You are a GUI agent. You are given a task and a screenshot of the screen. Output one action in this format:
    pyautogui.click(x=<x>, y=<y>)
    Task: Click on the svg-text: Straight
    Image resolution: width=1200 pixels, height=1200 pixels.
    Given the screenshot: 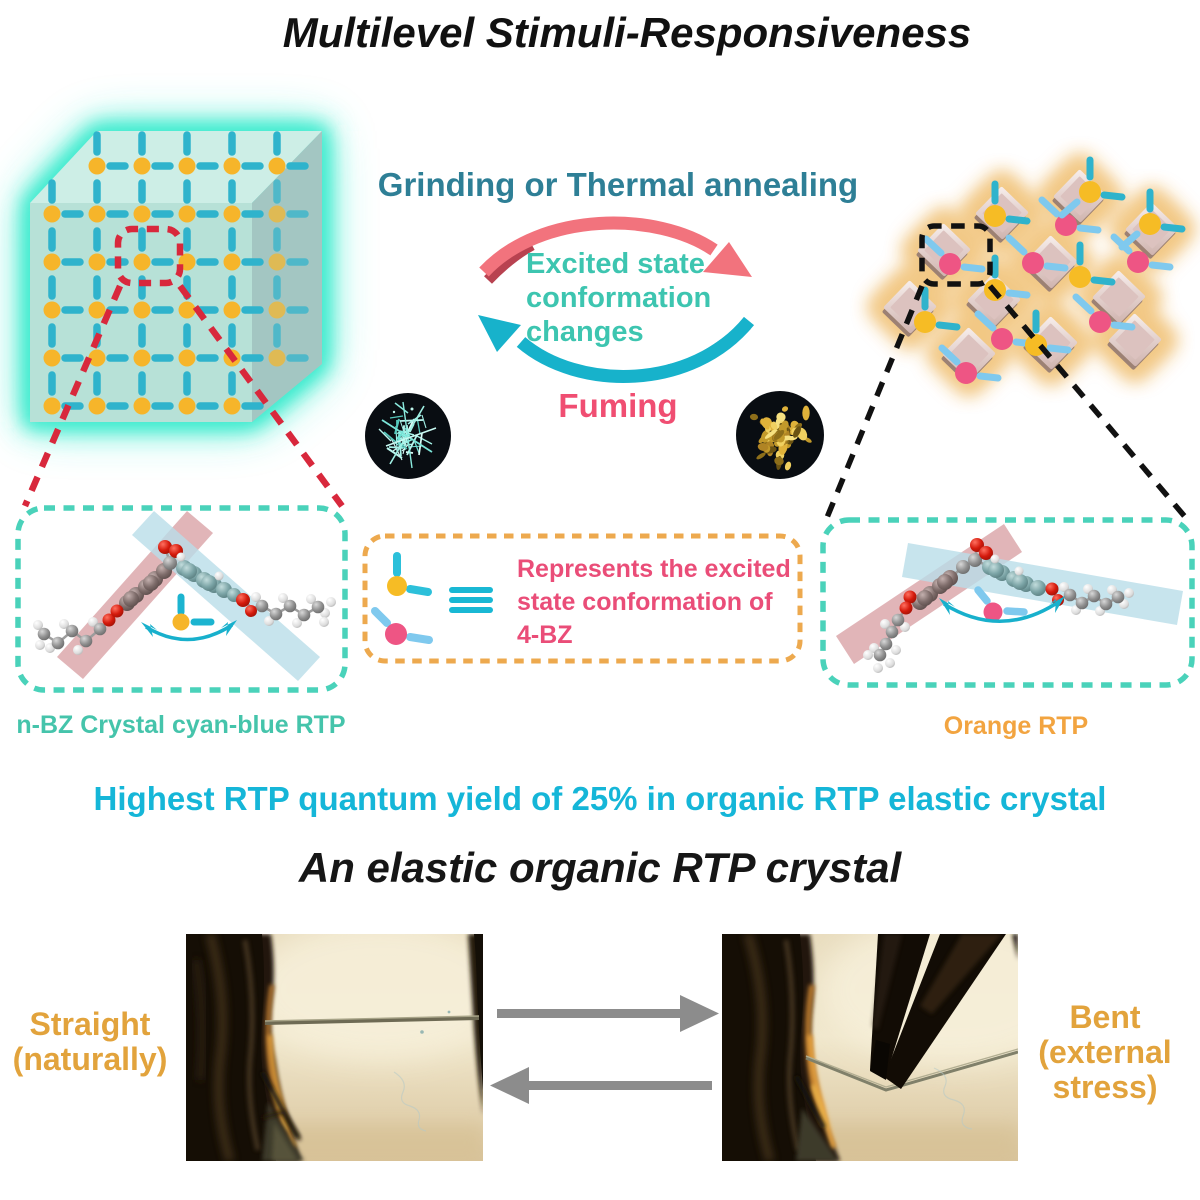 What is the action you would take?
    pyautogui.click(x=90, y=1024)
    